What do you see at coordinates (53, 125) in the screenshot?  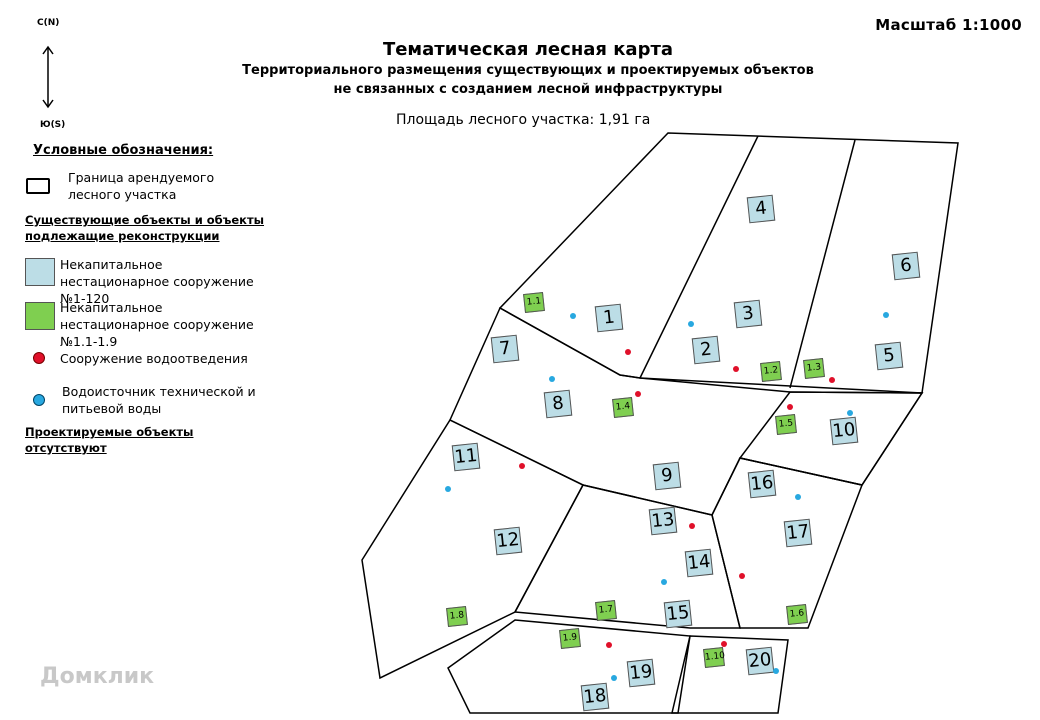 I see `compass-south-label: Ю(S)` at bounding box center [53, 125].